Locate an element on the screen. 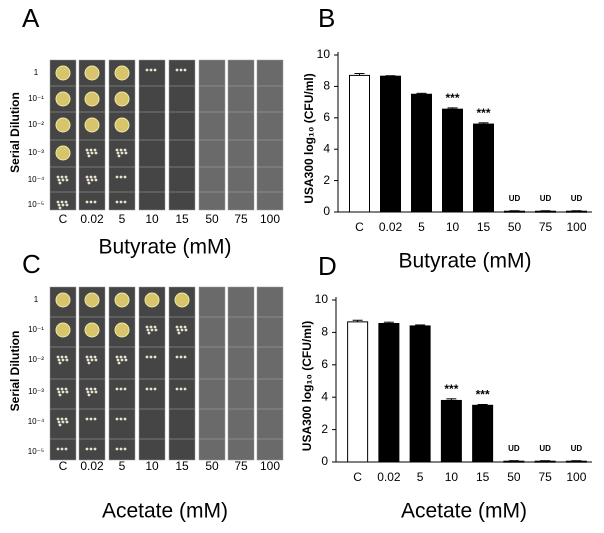 Image resolution: width=604 pixels, height=533 pixels. row-label: 1 is located at coordinates (36, 299).